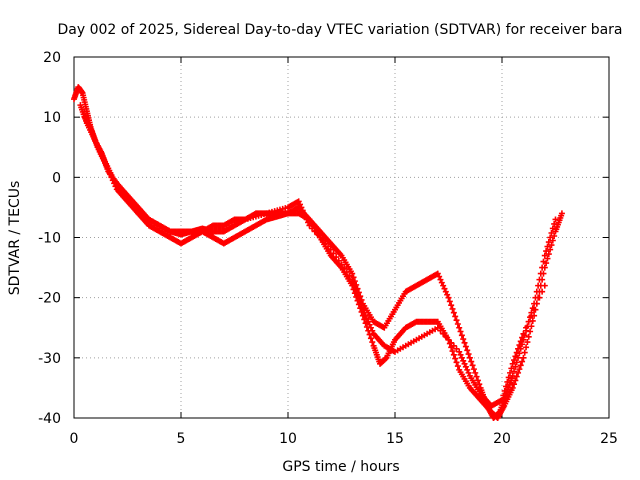 Image resolution: width=640 pixels, height=480 pixels. I want to click on y-tick-label: -30, so click(49, 359).